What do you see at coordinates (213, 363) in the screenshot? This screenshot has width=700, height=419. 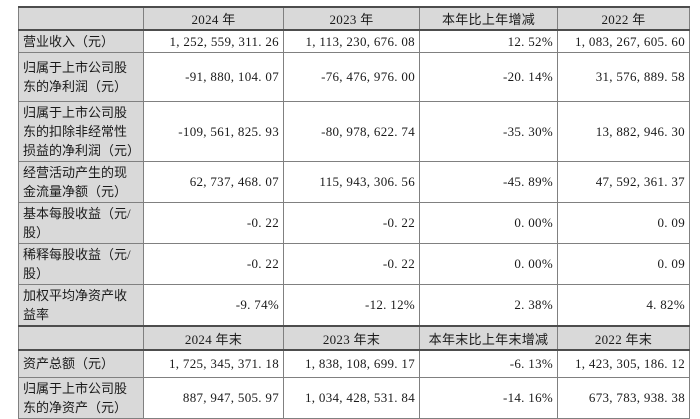 I see `cell-2024: 1, 725, 345, 371. 18` at bounding box center [213, 363].